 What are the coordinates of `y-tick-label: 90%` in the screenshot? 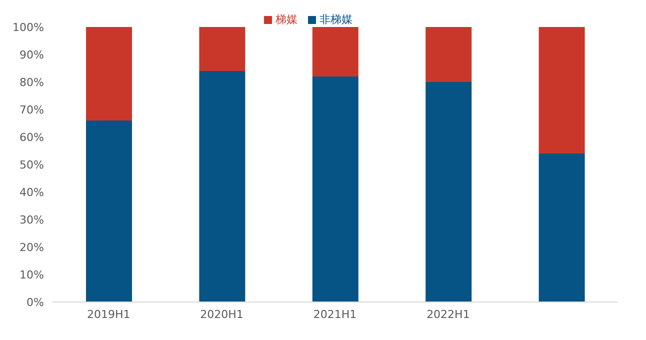 It's located at (32, 55).